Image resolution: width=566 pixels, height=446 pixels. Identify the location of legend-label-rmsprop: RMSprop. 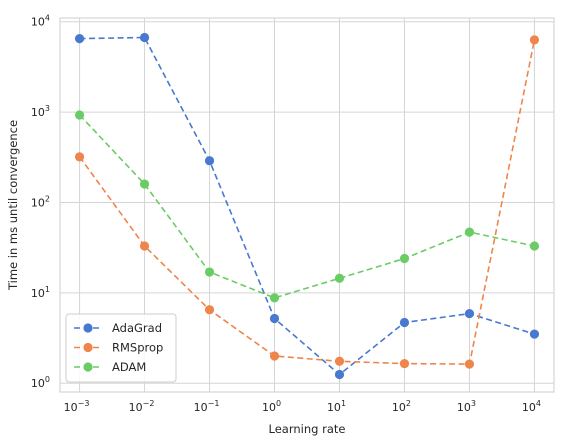
(137, 348).